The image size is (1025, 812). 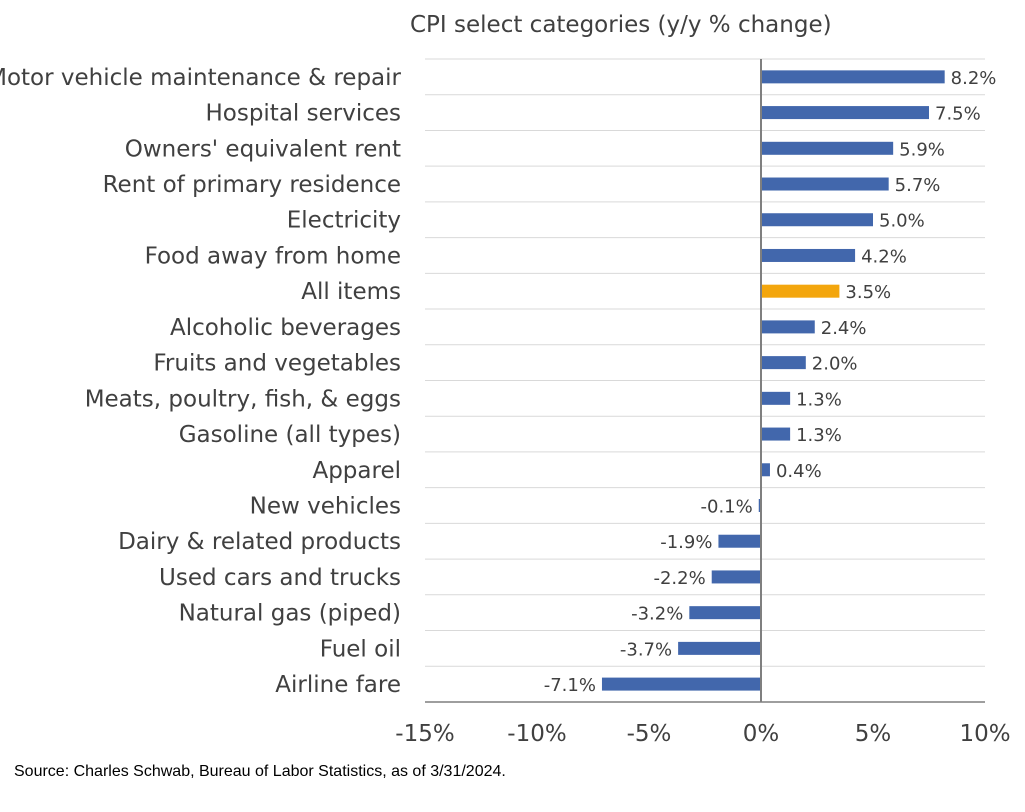 I want to click on category-label: Fruits and vegetables, so click(x=277, y=364).